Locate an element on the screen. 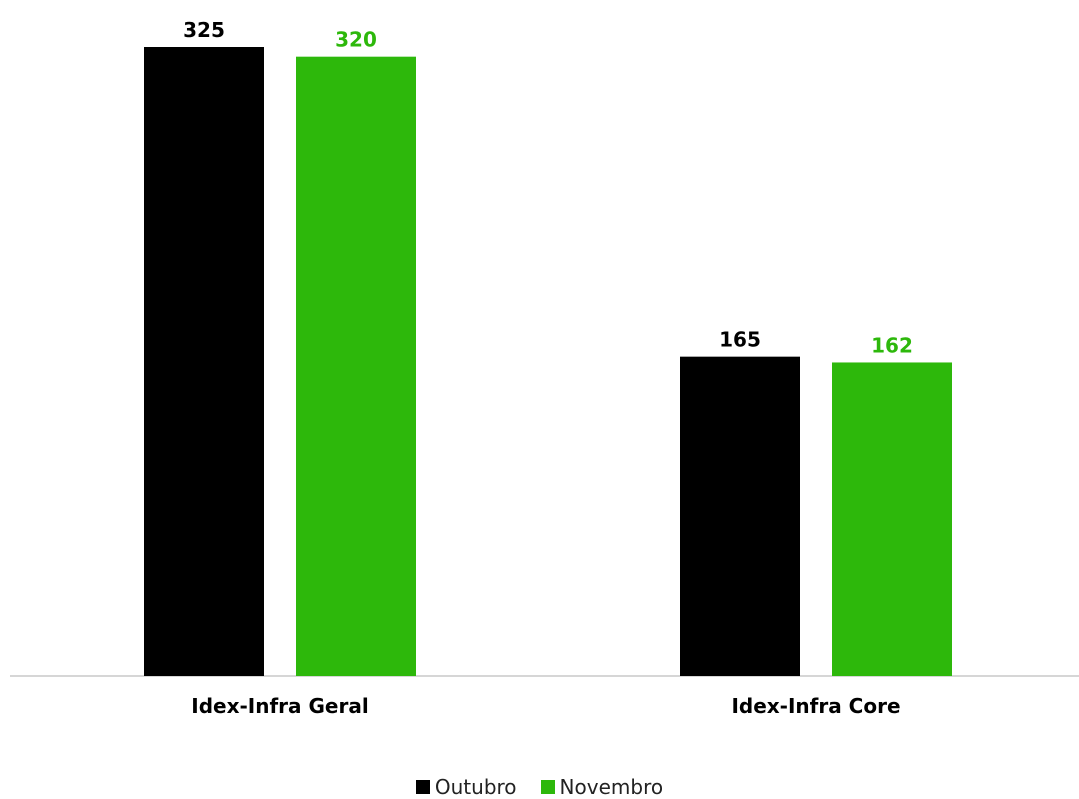 The width and height of the screenshot is (1079, 799). data-label-outubro-0: 325 is located at coordinates (204, 30).